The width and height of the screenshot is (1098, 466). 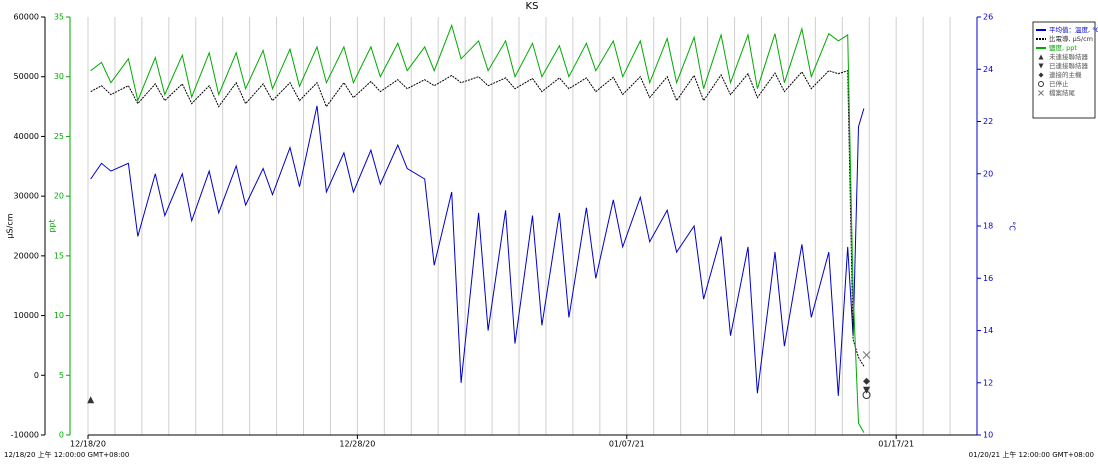 What do you see at coordinates (896, 444) in the screenshot?
I see `x-tick-label: 01/17/21` at bounding box center [896, 444].